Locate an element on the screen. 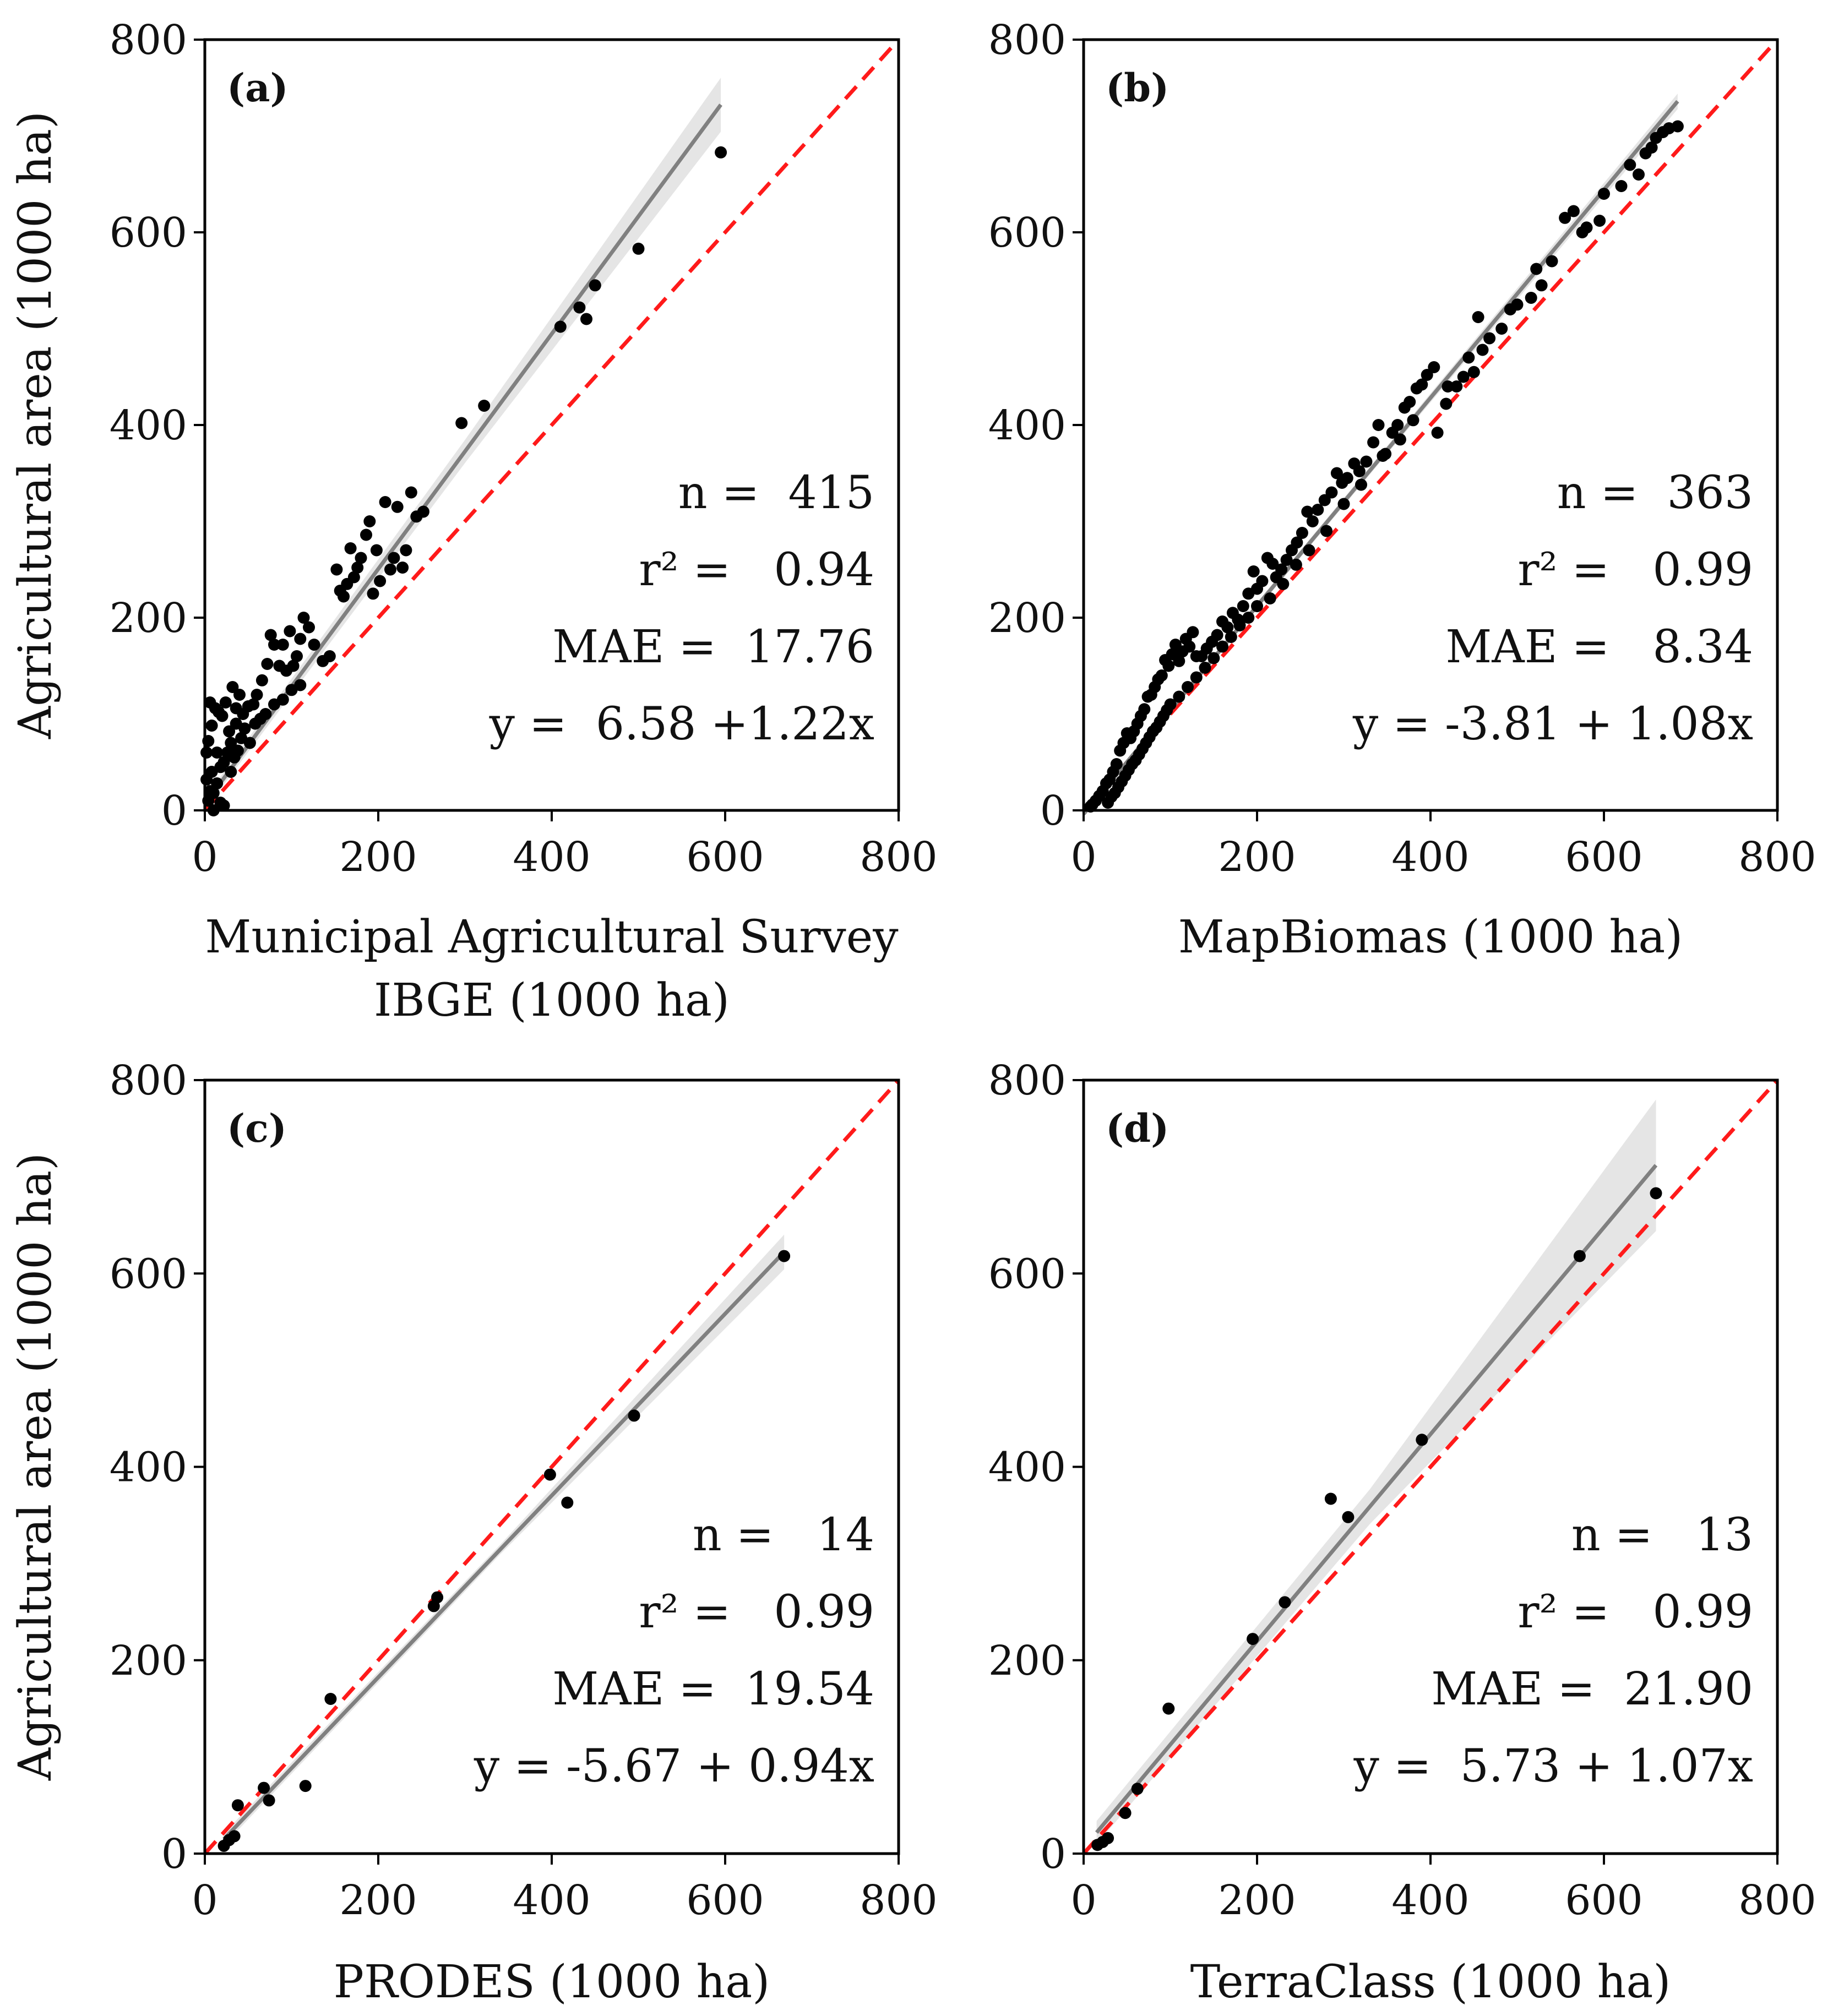  panel-b-x-tick-label-3: 600 is located at coordinates (1603, 857).